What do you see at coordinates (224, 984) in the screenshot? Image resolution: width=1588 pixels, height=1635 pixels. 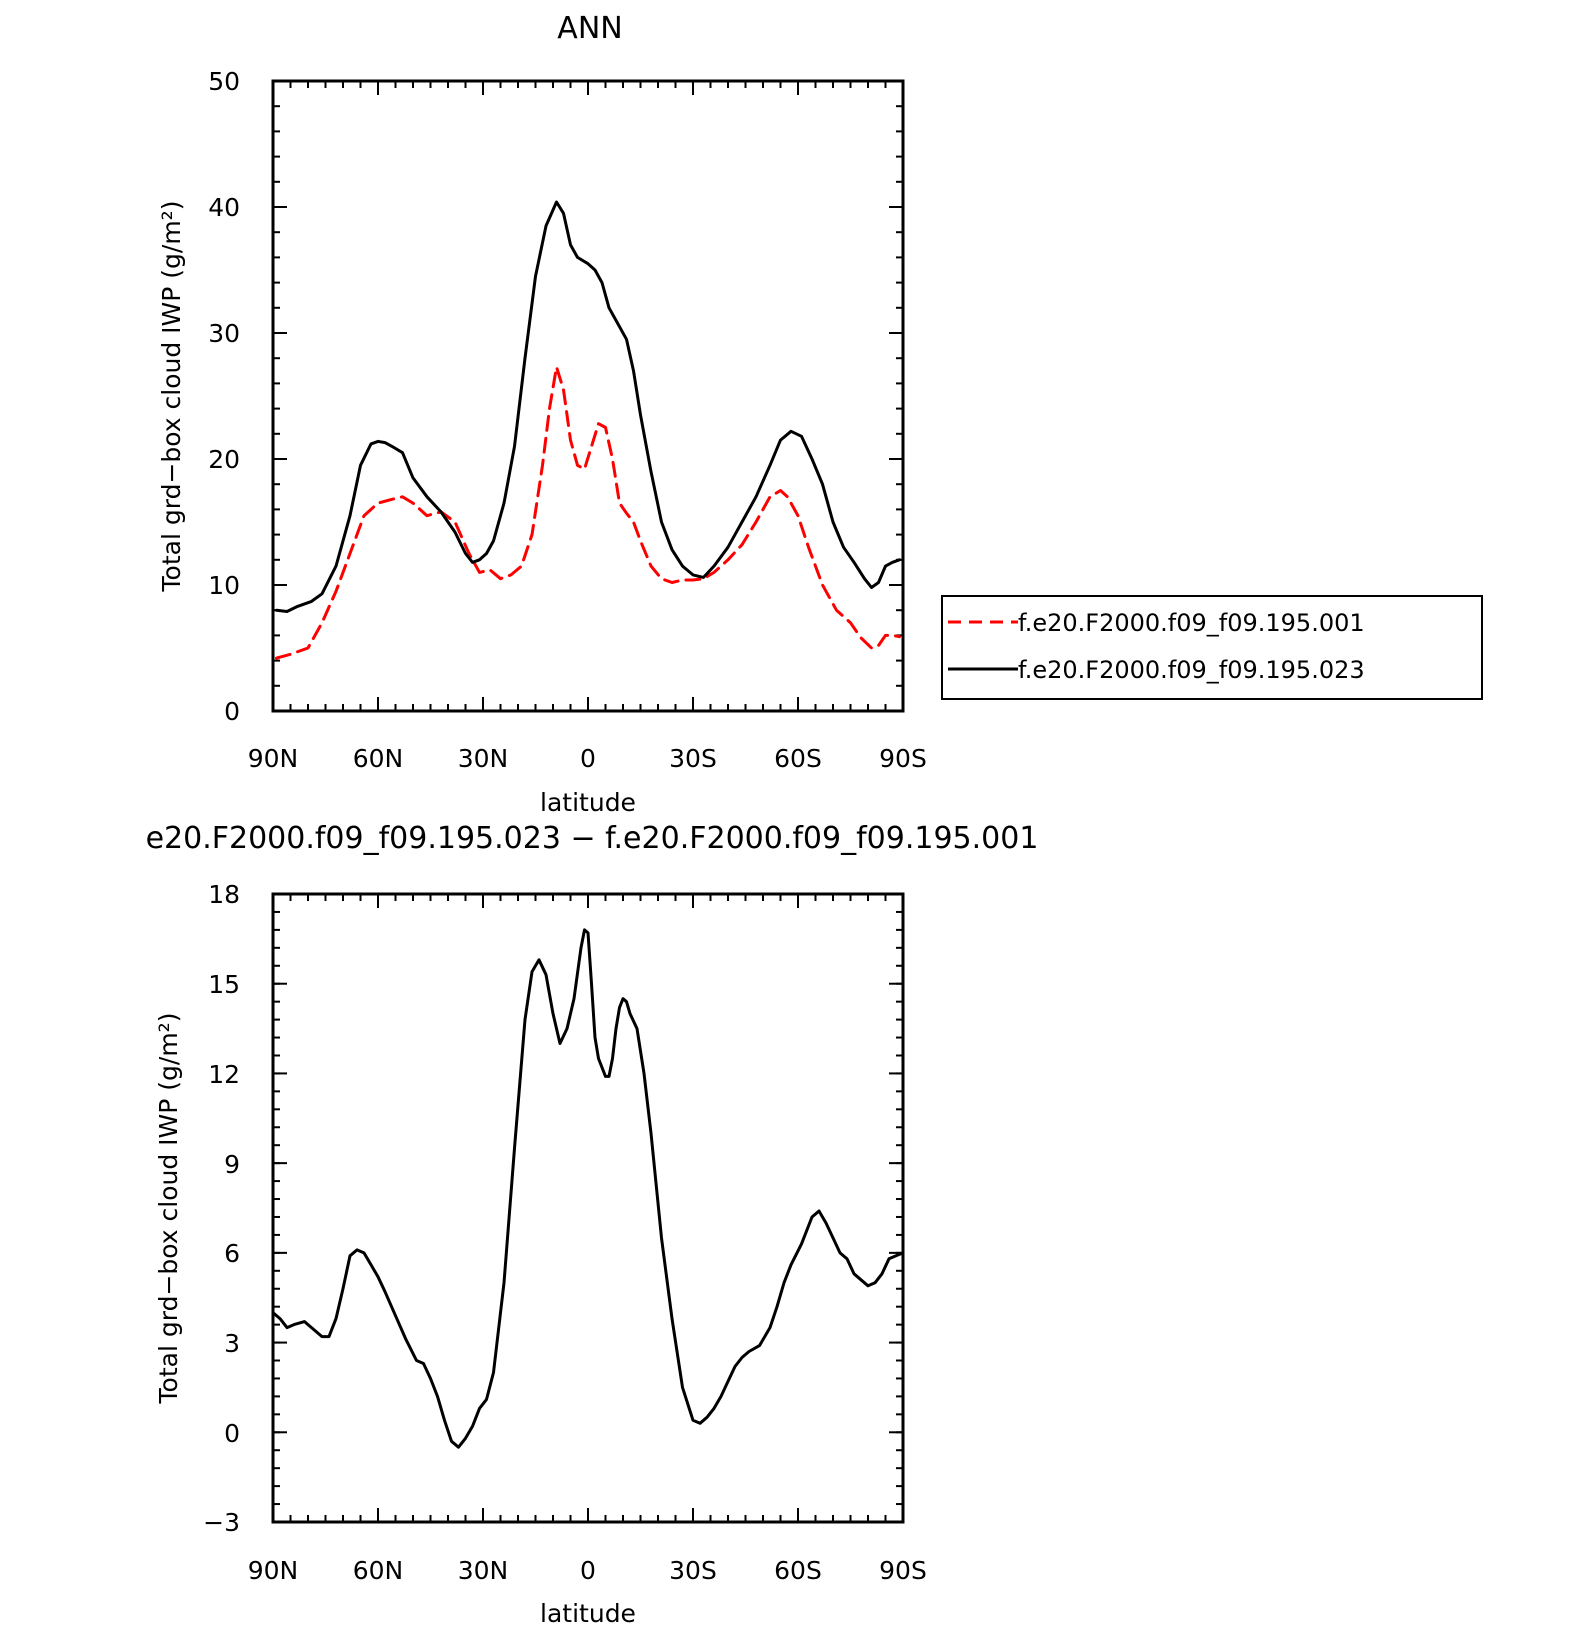 I see `y-tick-label: 15` at bounding box center [224, 984].